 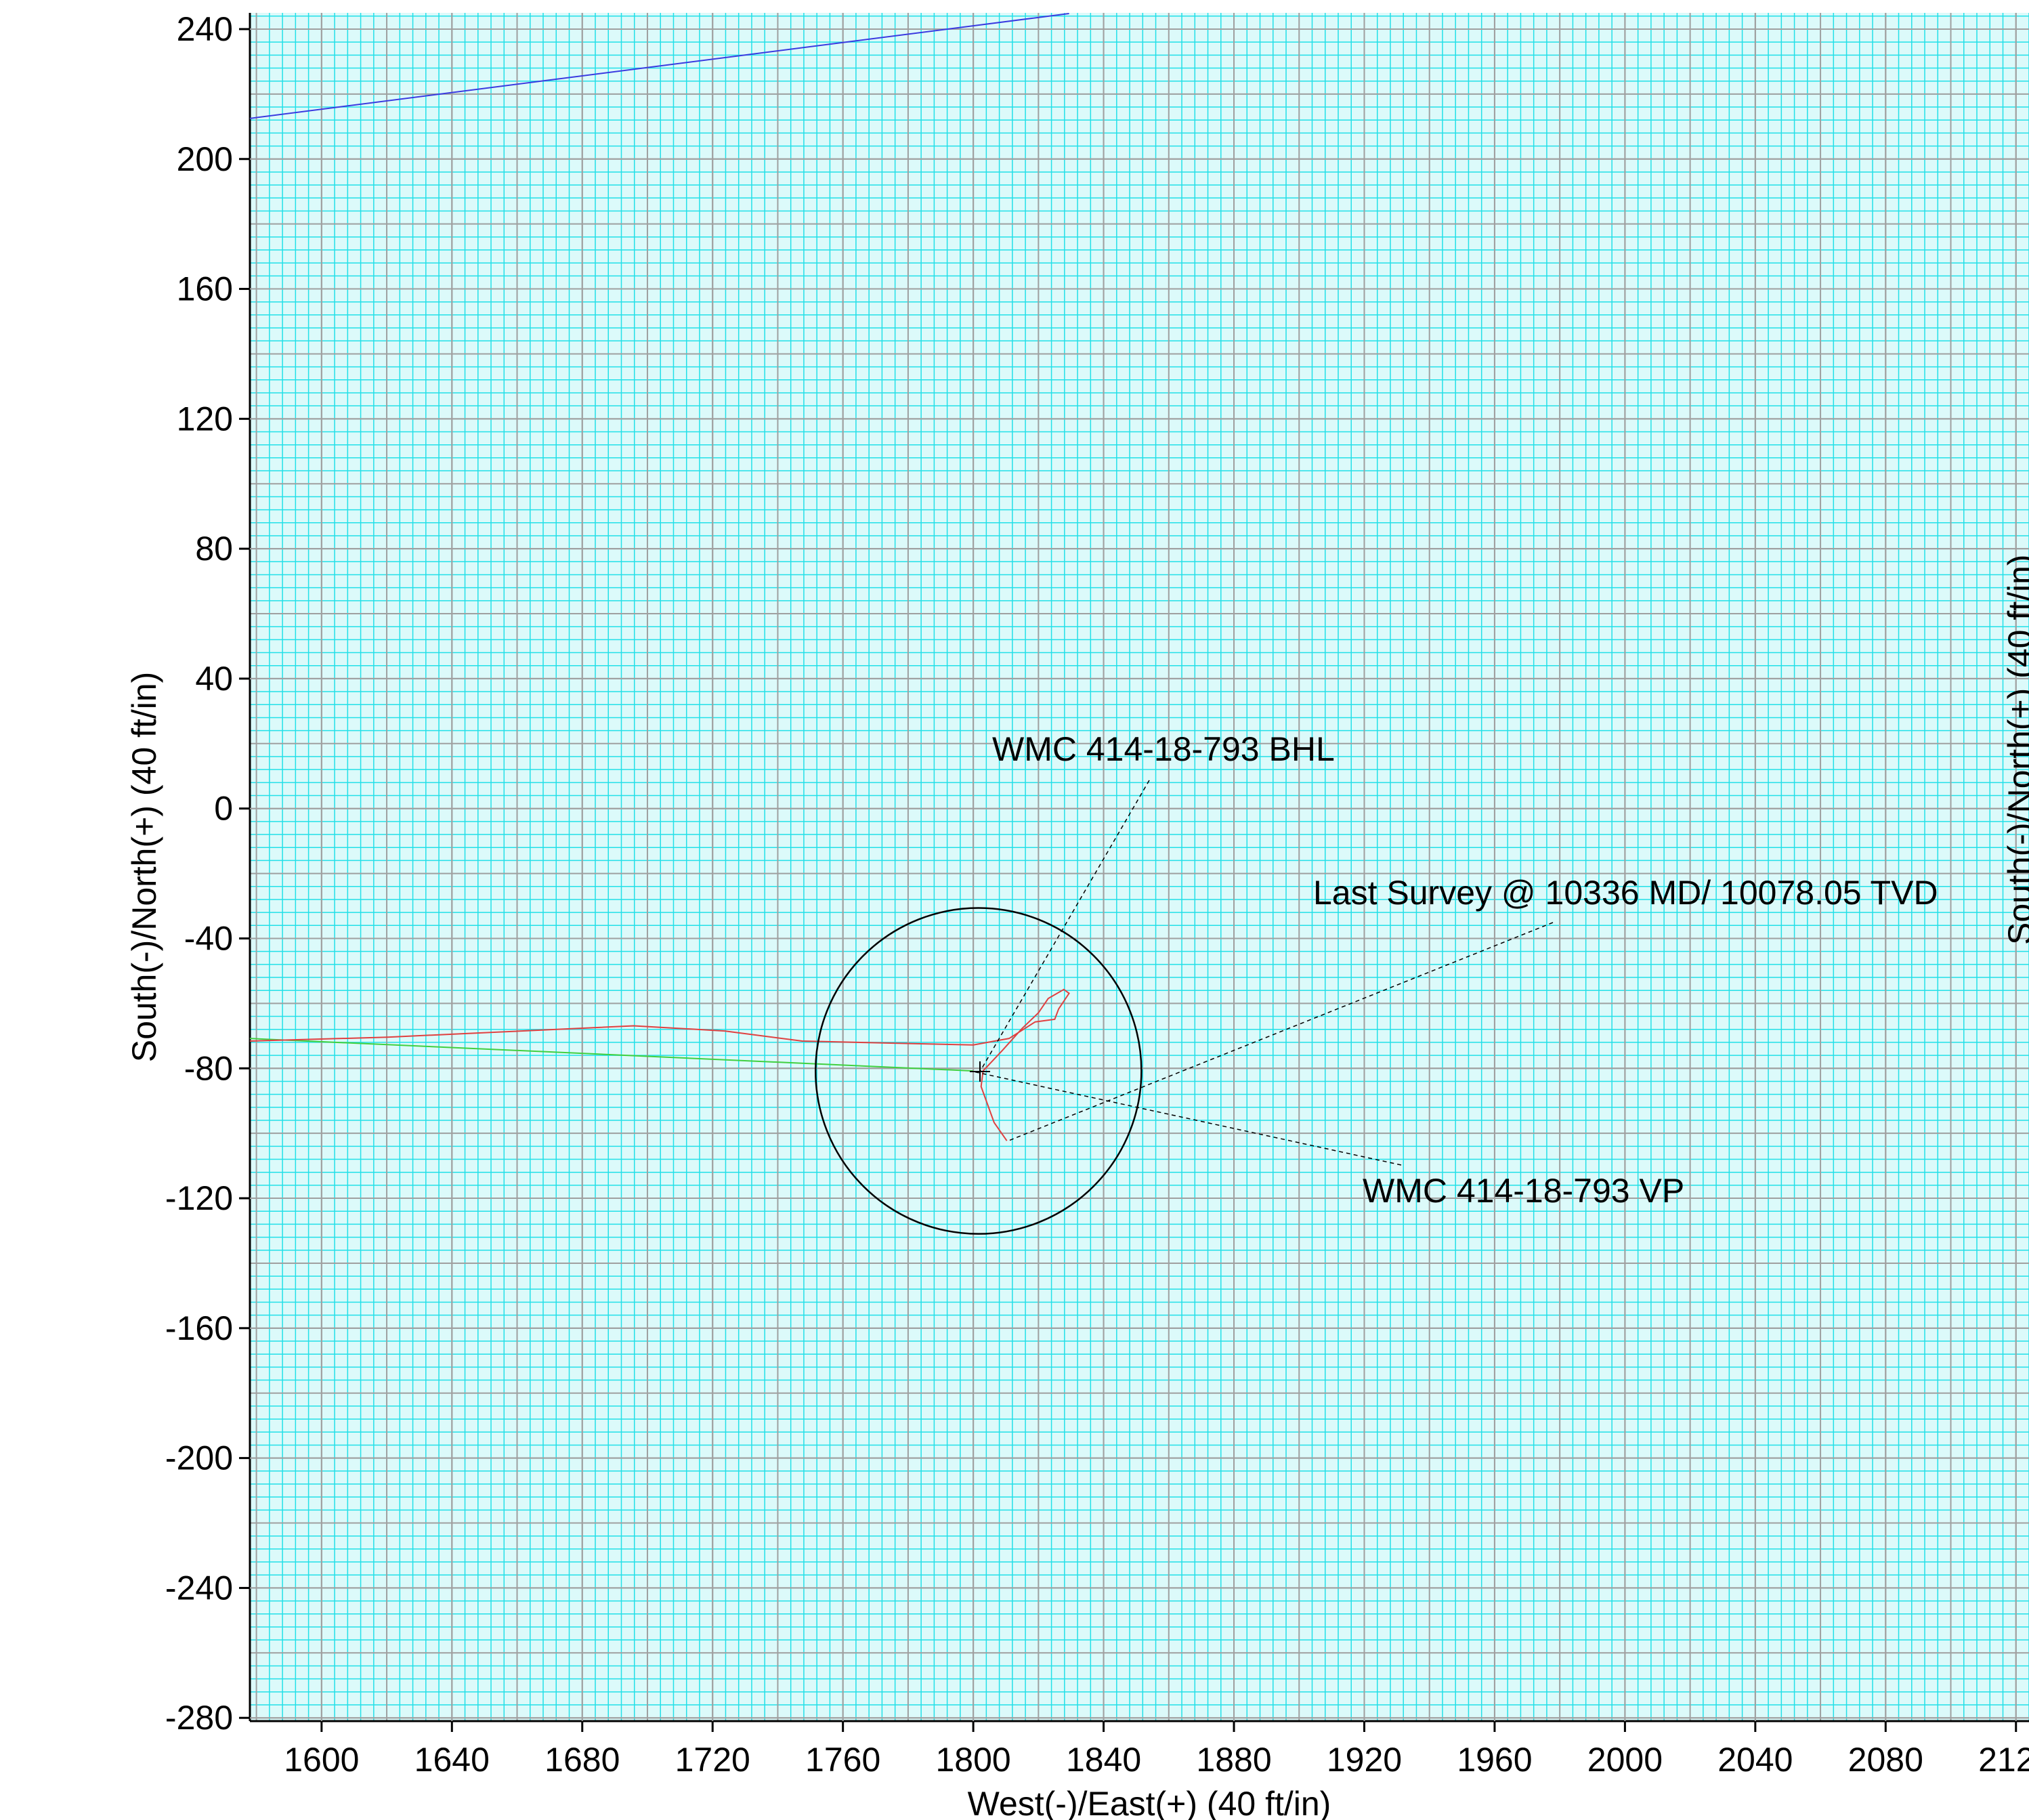 What do you see at coordinates (1163, 749) in the screenshot?
I see `annotation: WMC 414-18-793 BHL` at bounding box center [1163, 749].